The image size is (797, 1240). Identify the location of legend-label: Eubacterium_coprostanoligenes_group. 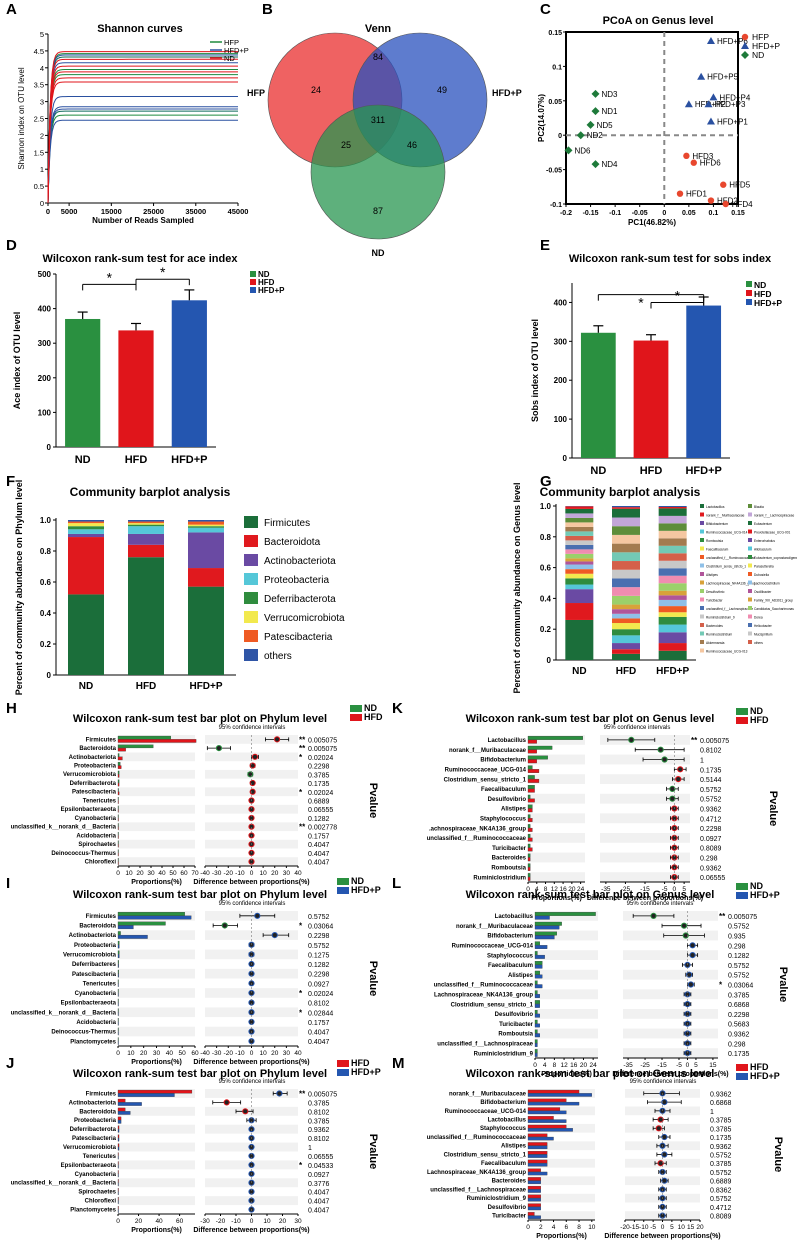
(775, 558).